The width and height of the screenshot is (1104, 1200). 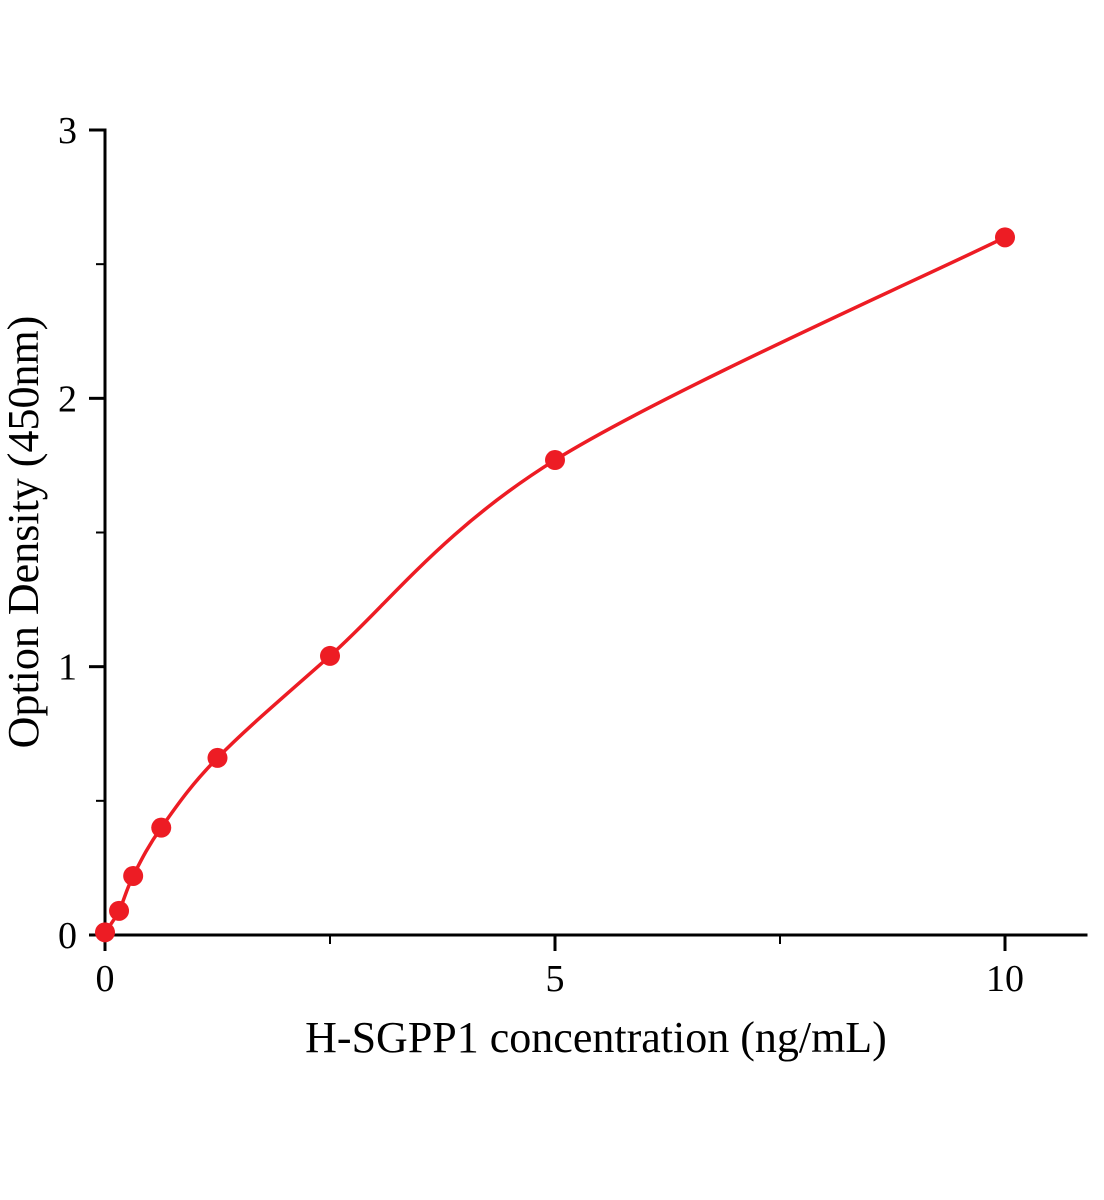 What do you see at coordinates (67, 936) in the screenshot?
I see `y-tick-label: 0` at bounding box center [67, 936].